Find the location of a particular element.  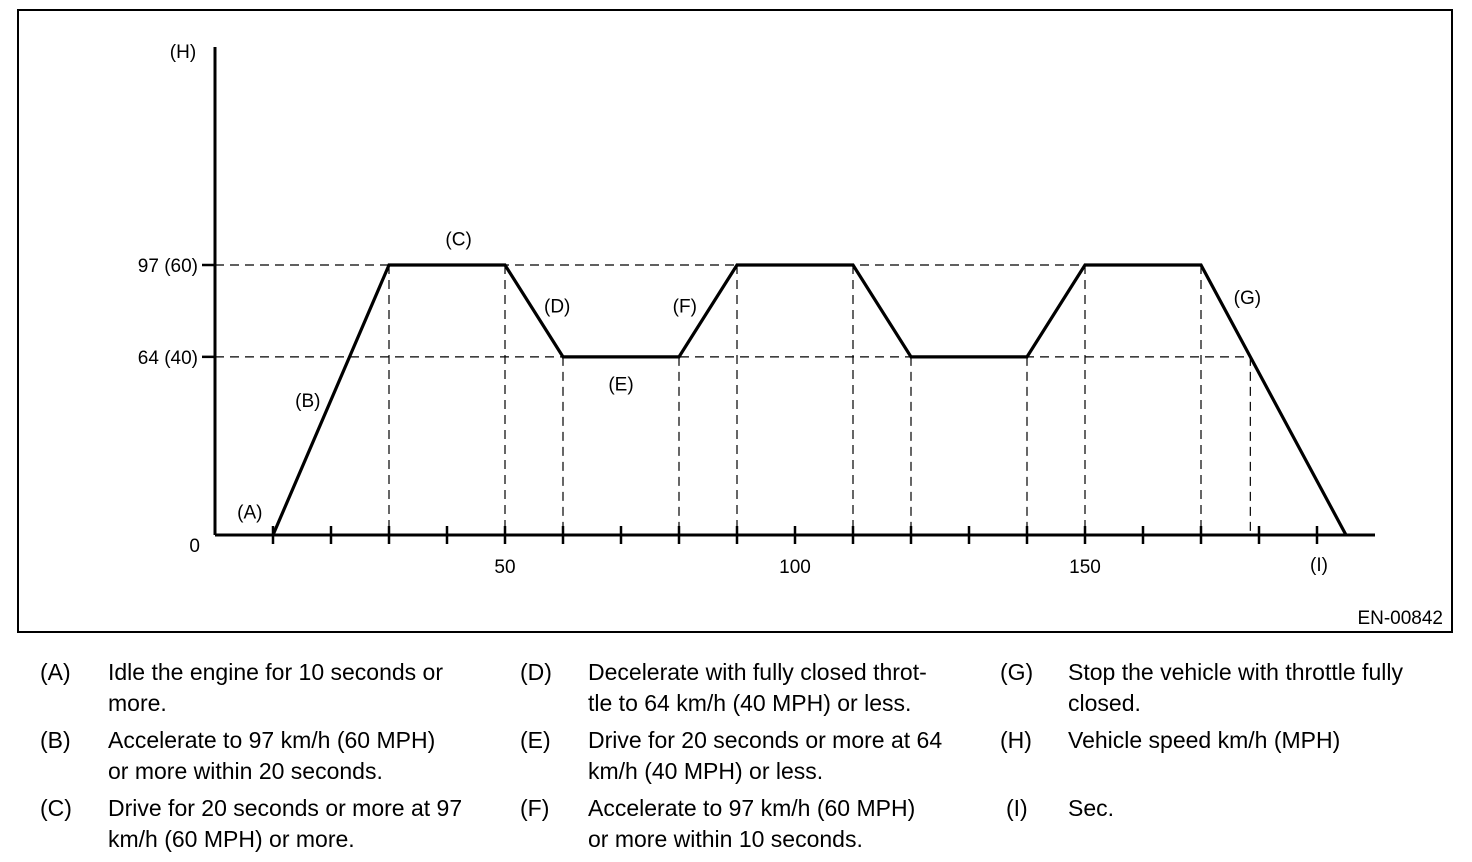

legend-key: (F) is located at coordinates (535, 808).